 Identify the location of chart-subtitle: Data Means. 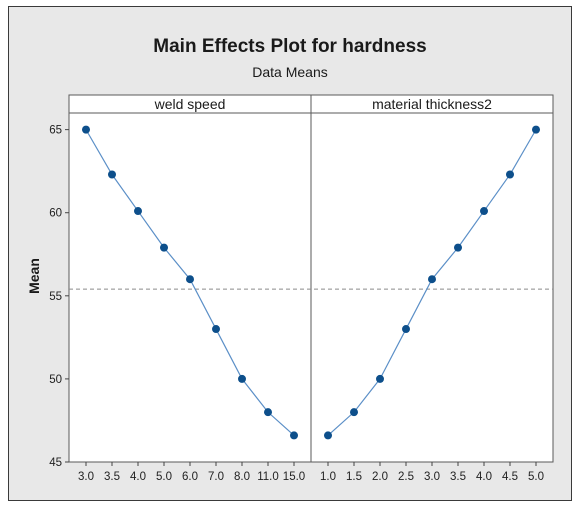
(289, 72).